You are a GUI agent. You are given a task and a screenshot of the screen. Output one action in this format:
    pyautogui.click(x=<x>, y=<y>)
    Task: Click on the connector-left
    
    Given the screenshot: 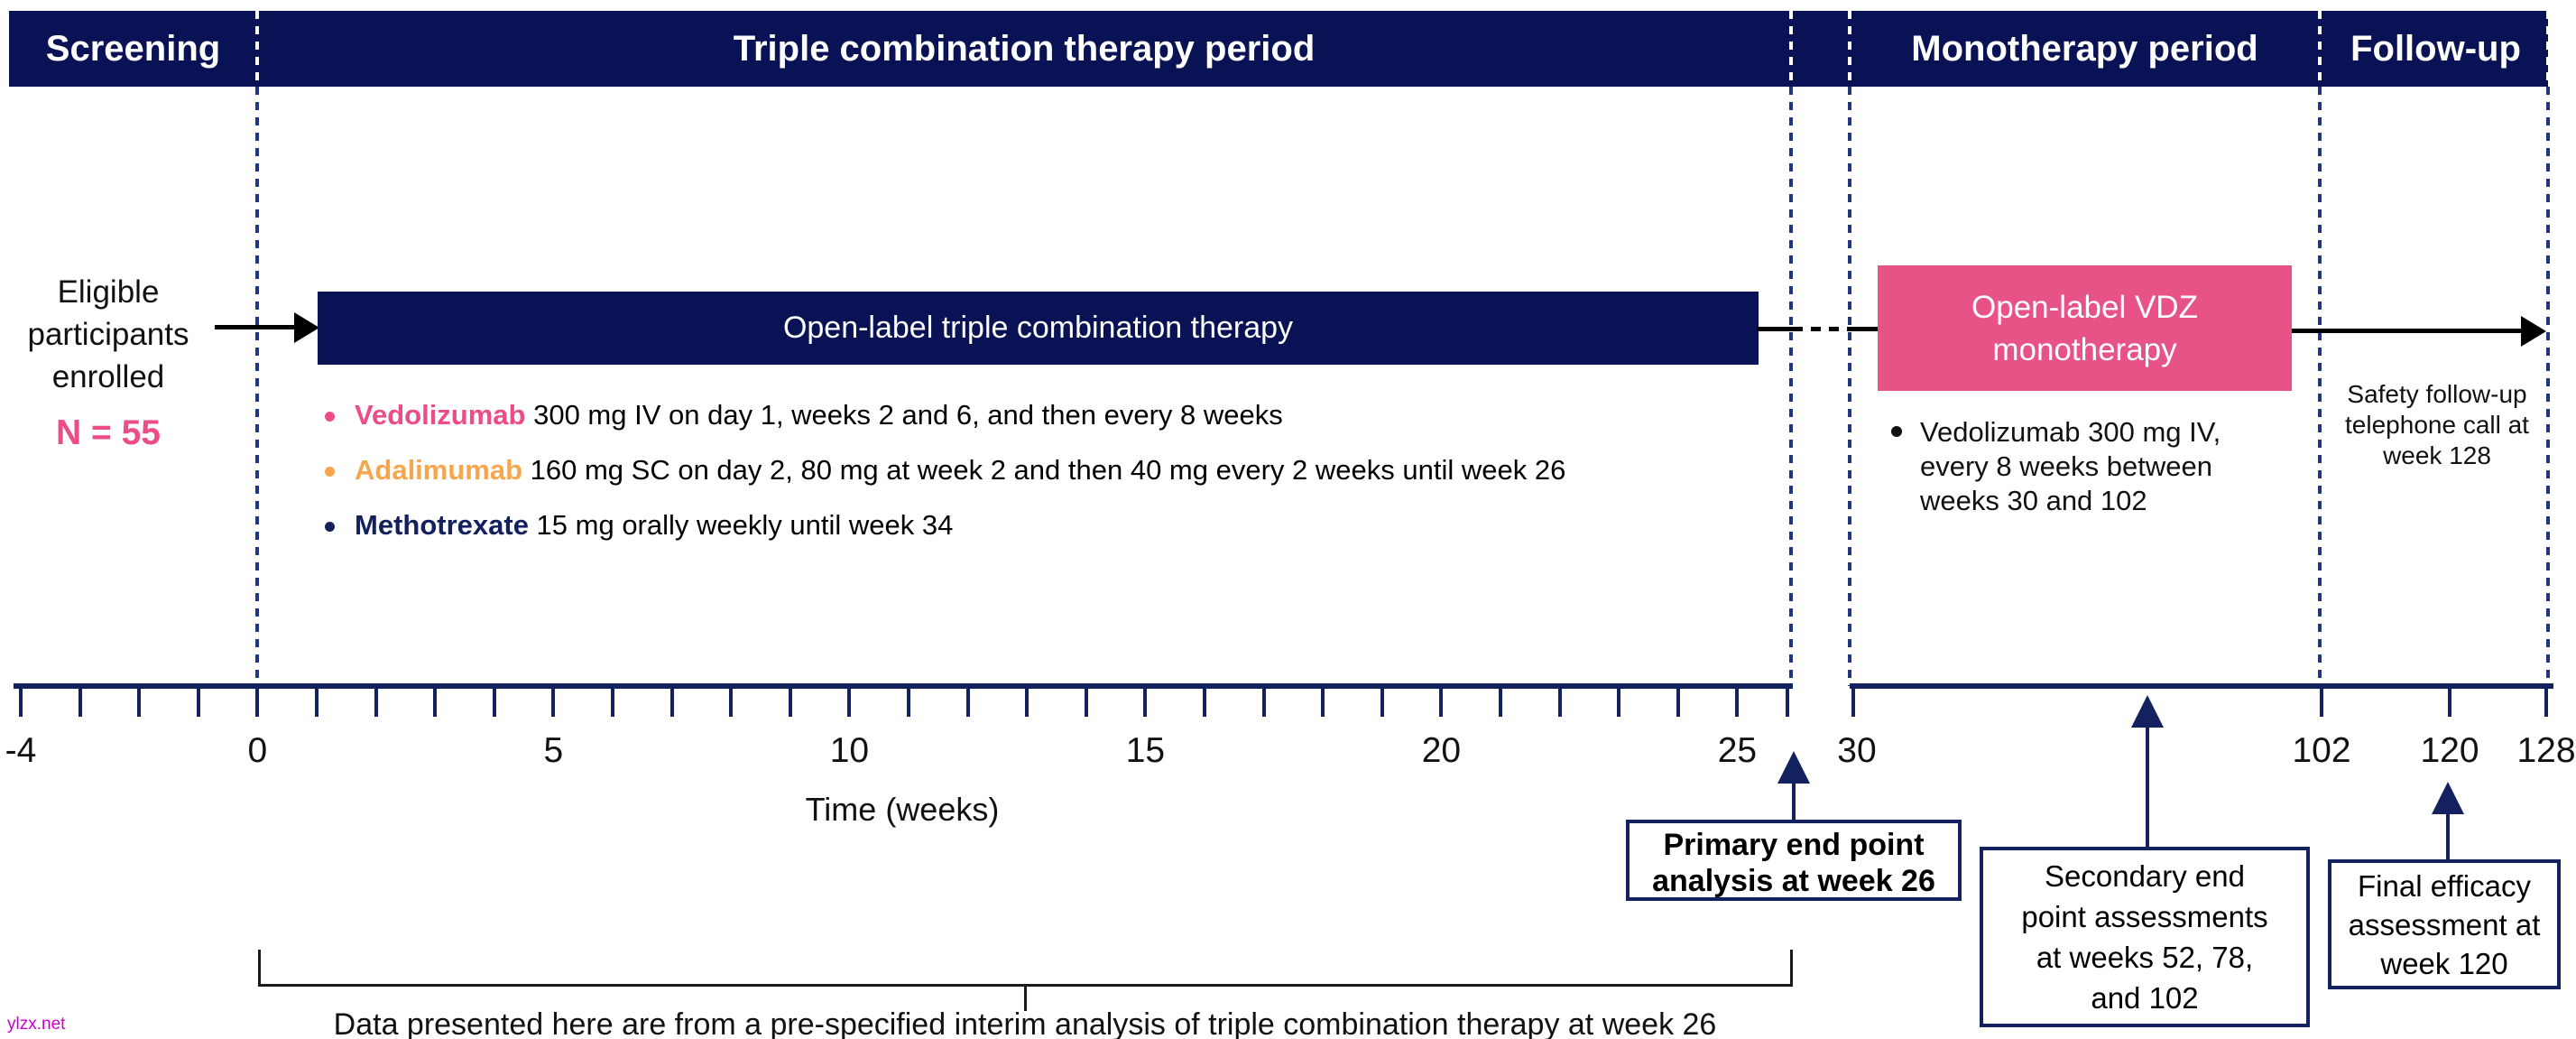 What is the action you would take?
    pyautogui.click(x=1775, y=329)
    